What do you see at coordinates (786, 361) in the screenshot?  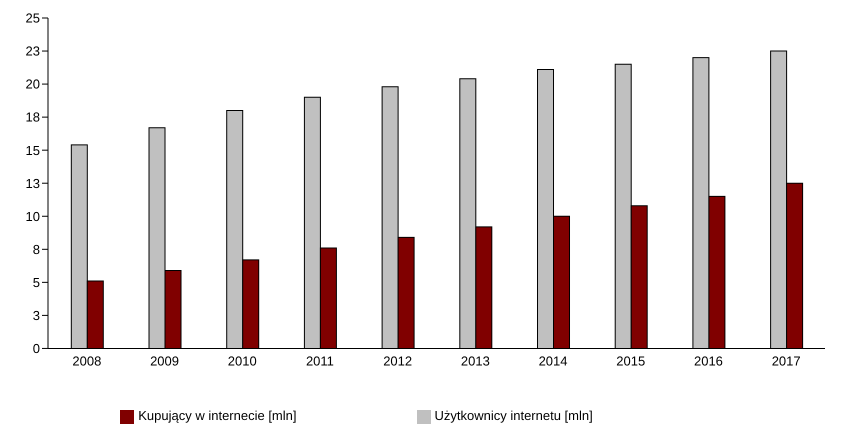 I see `x-tick-label: 2017` at bounding box center [786, 361].